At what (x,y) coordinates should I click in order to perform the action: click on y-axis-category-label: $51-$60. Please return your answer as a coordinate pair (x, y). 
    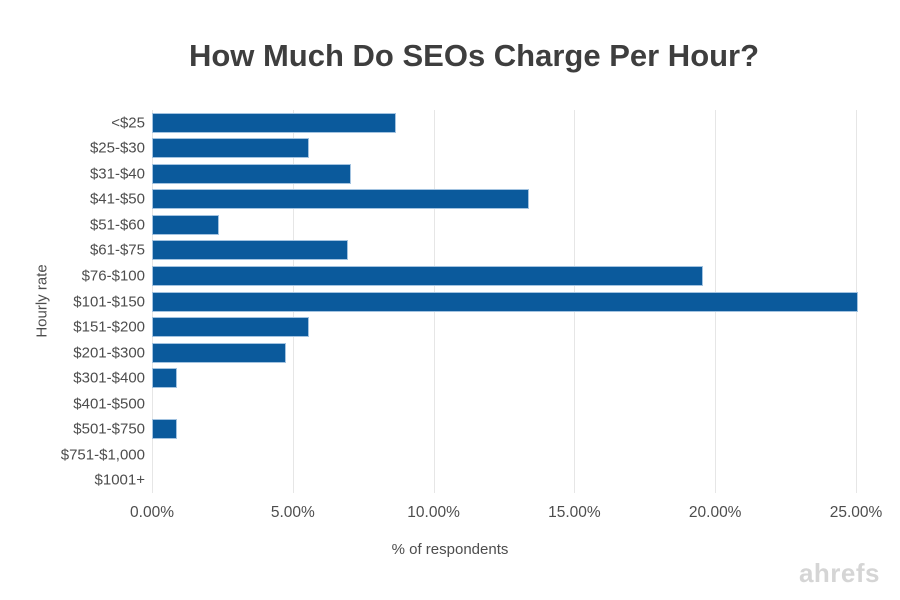
    Looking at the image, I should click on (117, 225).